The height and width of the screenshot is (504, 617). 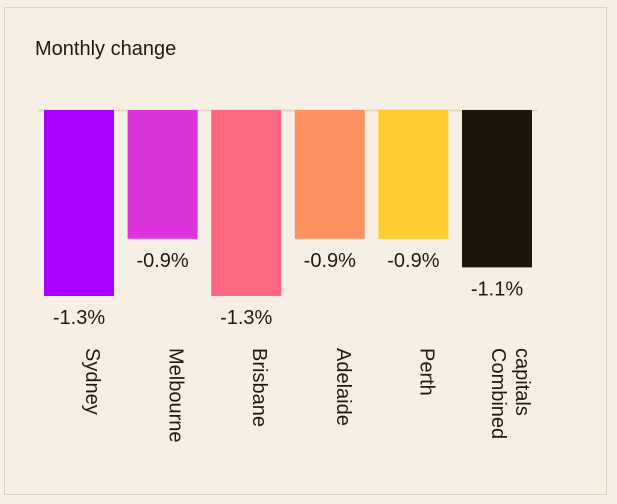 I want to click on category-label-line: capitals, so click(x=522, y=382).